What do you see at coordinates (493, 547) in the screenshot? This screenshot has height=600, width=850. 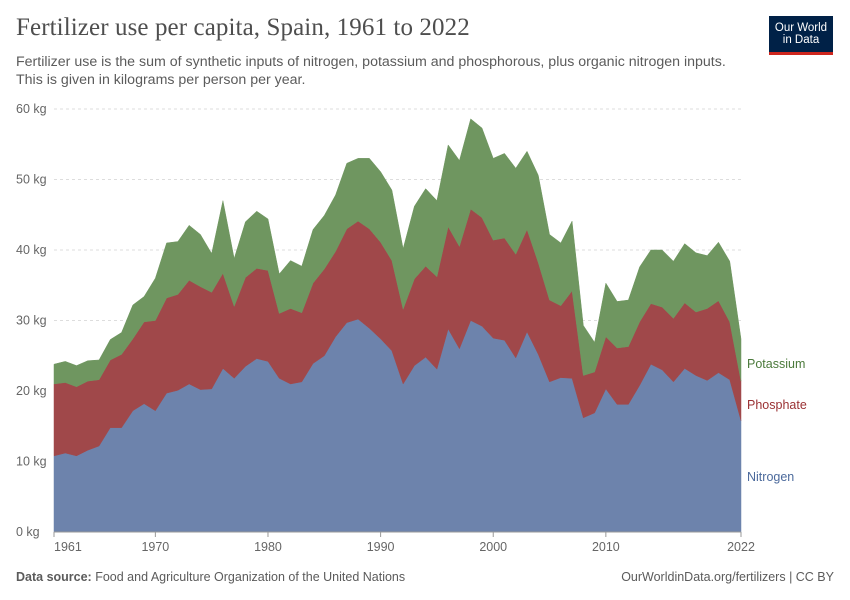 I see `x-tick-label: 2000` at bounding box center [493, 547].